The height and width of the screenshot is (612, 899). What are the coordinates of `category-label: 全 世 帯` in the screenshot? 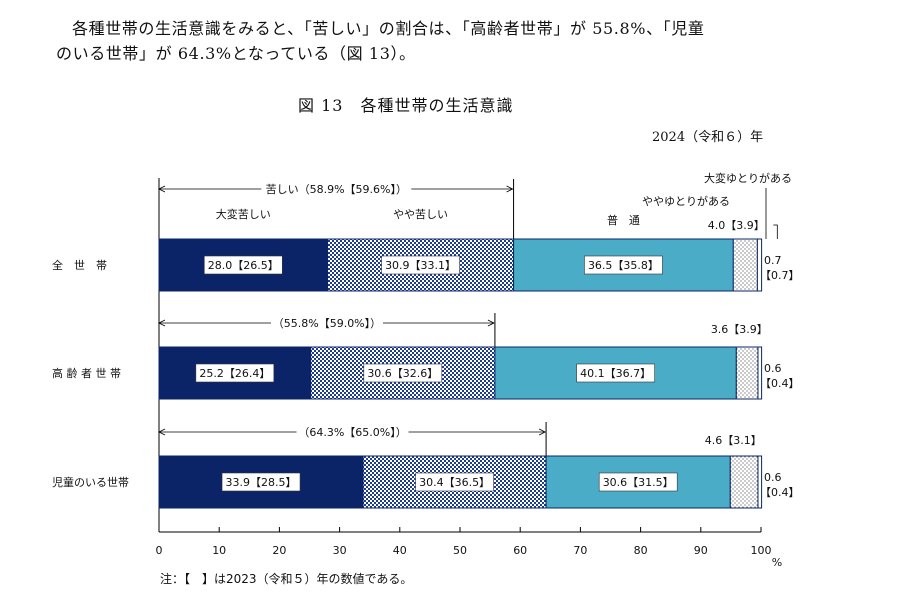 It's located at (79, 265).